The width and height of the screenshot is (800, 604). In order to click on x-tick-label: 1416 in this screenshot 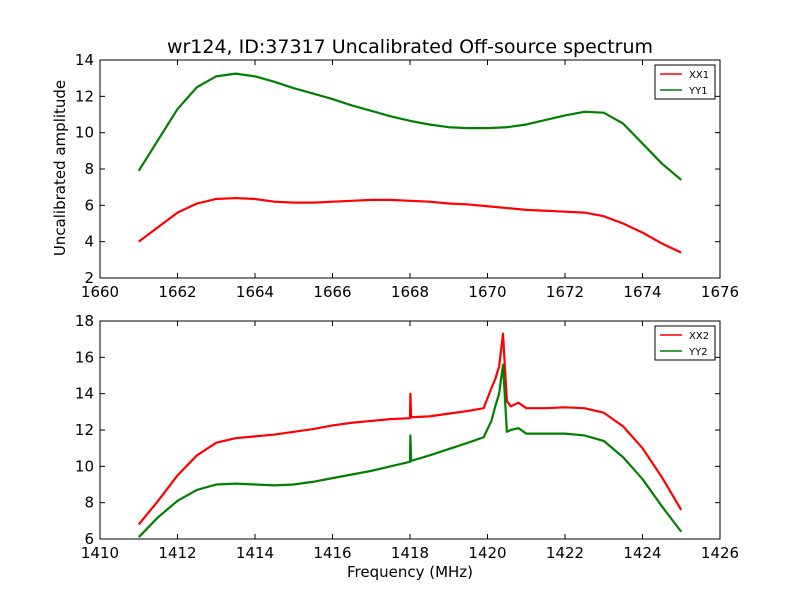, I will do `click(332, 553)`.